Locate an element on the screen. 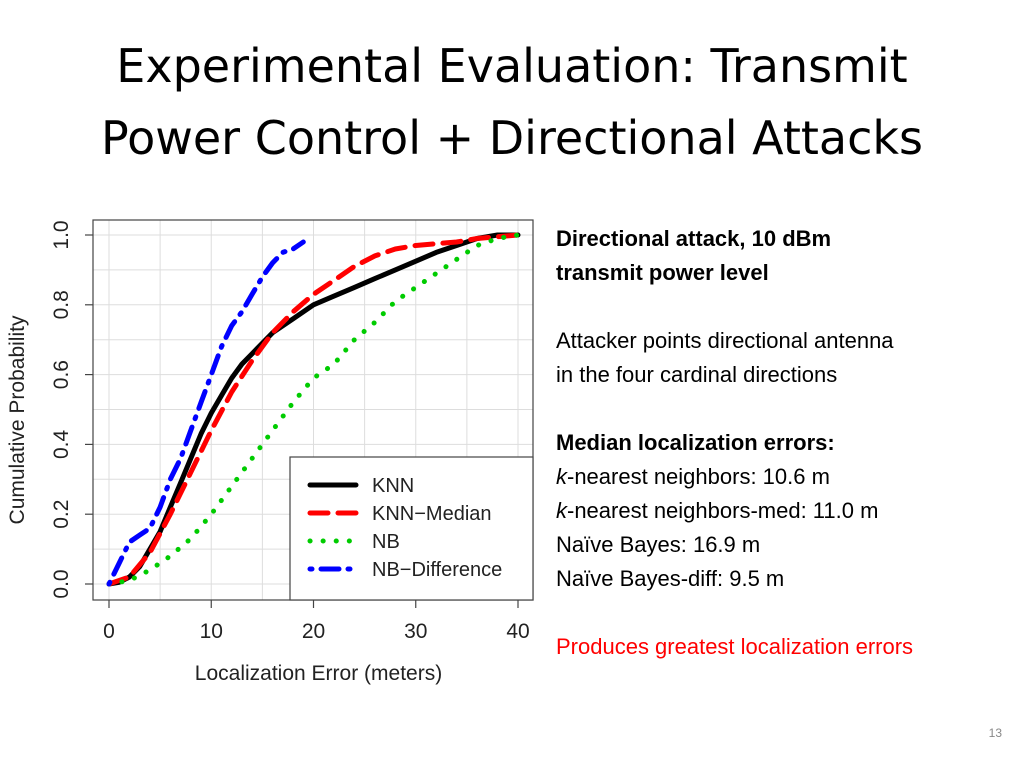 The image size is (1024, 768). title-line-2: Power Control + Directional Attacks is located at coordinates (512, 138).